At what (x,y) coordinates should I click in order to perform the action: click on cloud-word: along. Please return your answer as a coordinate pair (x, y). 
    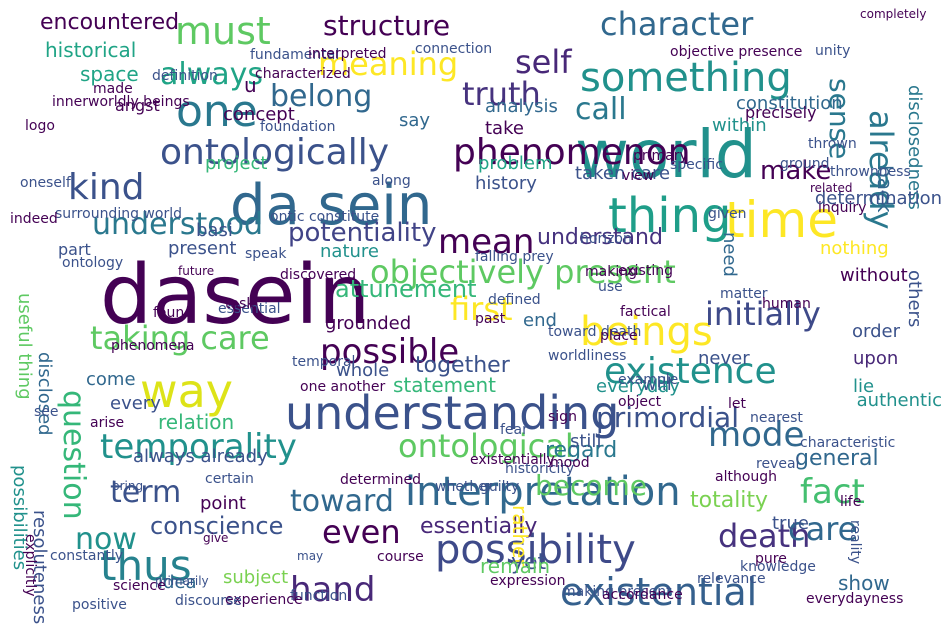
    Looking at the image, I should click on (391, 181).